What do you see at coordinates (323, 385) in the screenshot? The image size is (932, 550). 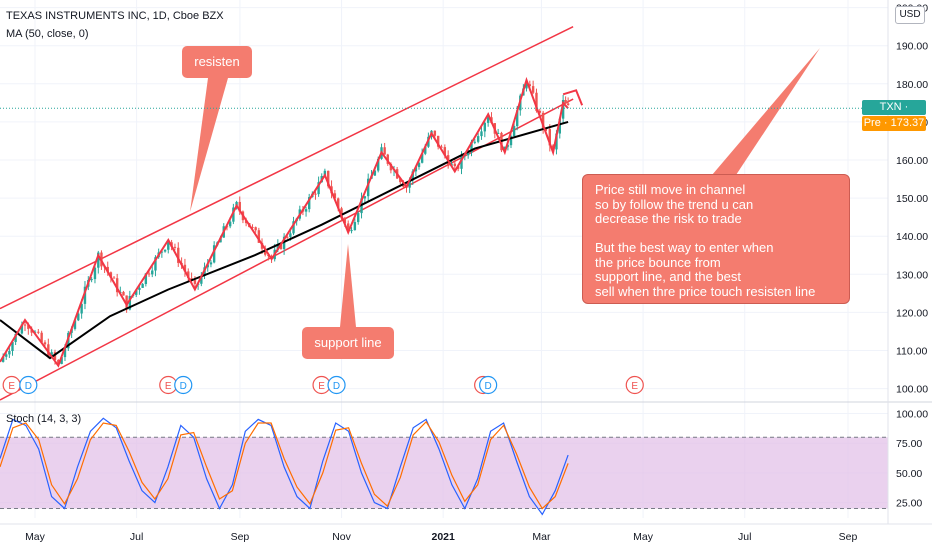 I see `event-markers: EDEDEDEDE` at bounding box center [323, 385].